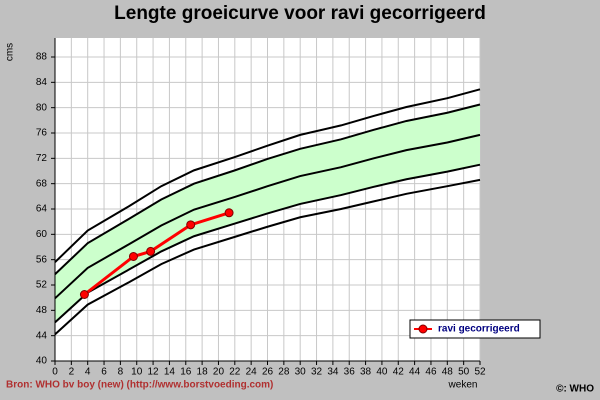 The height and width of the screenshot is (400, 600). What do you see at coordinates (186, 372) in the screenshot?
I see `x-tick-label: 16` at bounding box center [186, 372].